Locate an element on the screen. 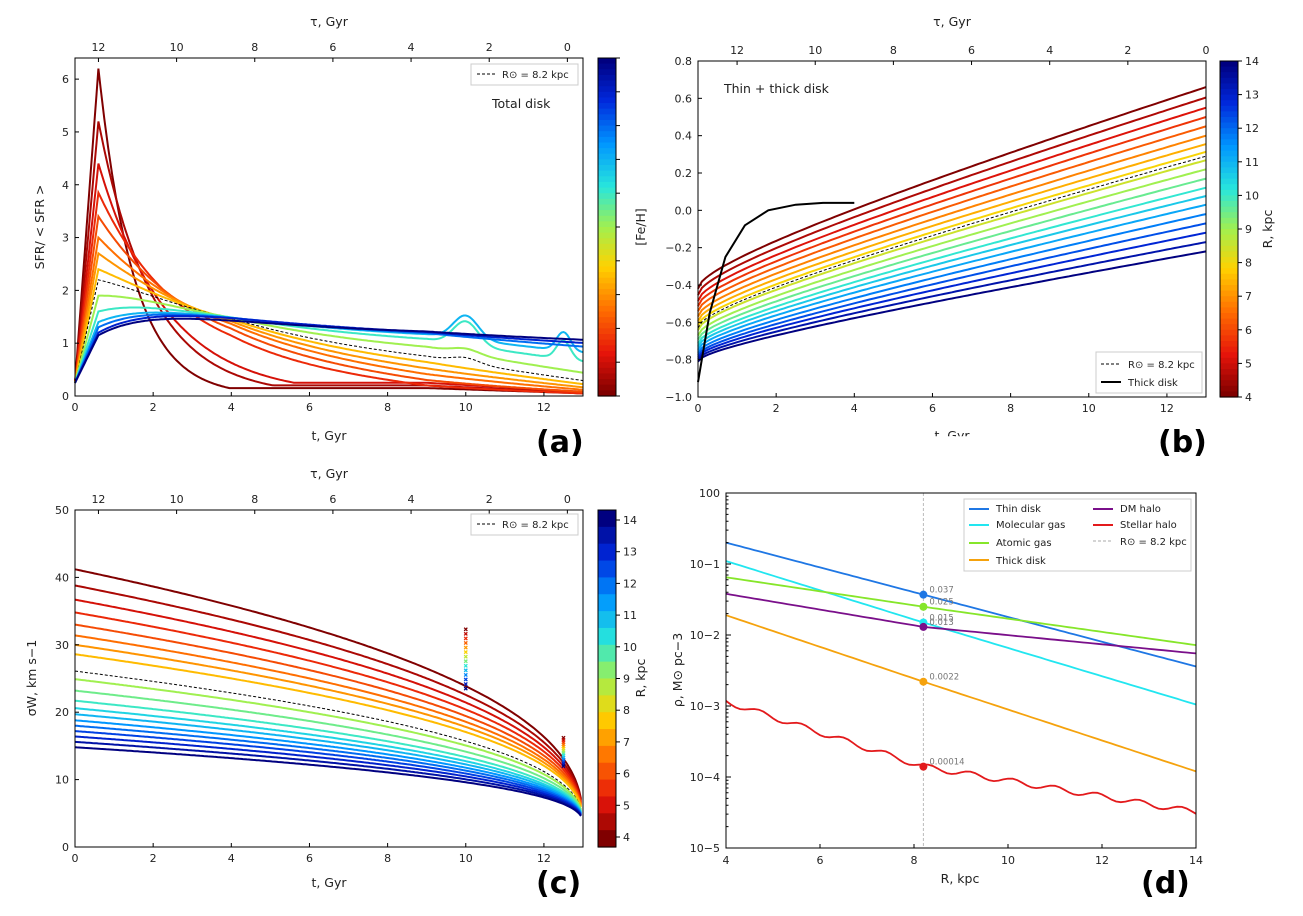 The width and height of the screenshot is (1303, 916). y-tick-label: 1 is located at coordinates (65, 343).